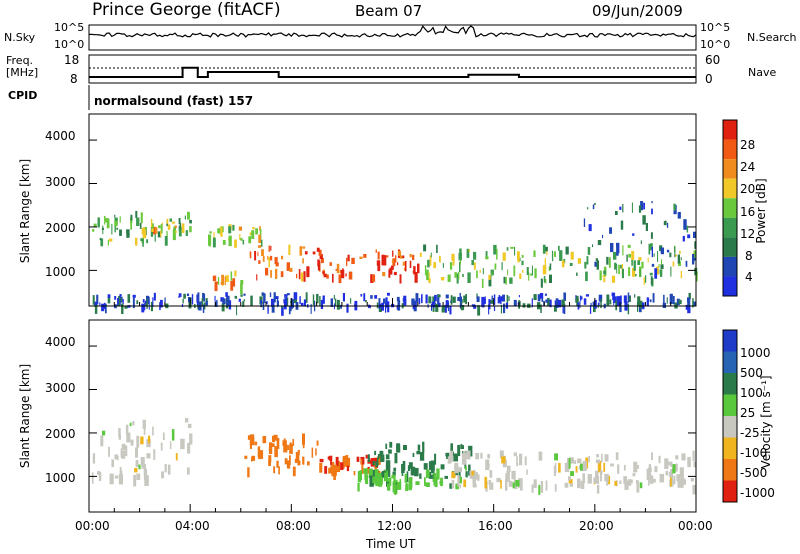 The width and height of the screenshot is (800, 554). Describe the element at coordinates (69, 27) in the screenshot. I see `nsky-tick-high: 10^5` at that location.